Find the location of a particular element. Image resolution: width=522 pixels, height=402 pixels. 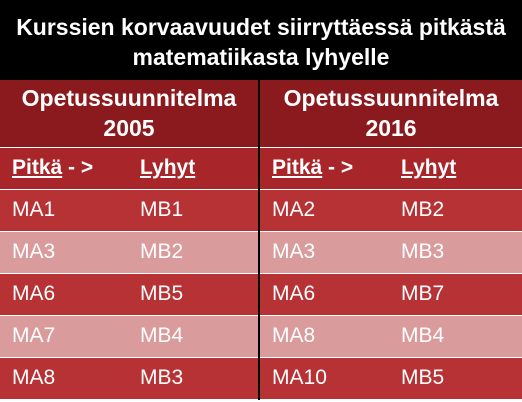

table-row: MA7 MB4 MA8 MB4 is located at coordinates (261, 336).